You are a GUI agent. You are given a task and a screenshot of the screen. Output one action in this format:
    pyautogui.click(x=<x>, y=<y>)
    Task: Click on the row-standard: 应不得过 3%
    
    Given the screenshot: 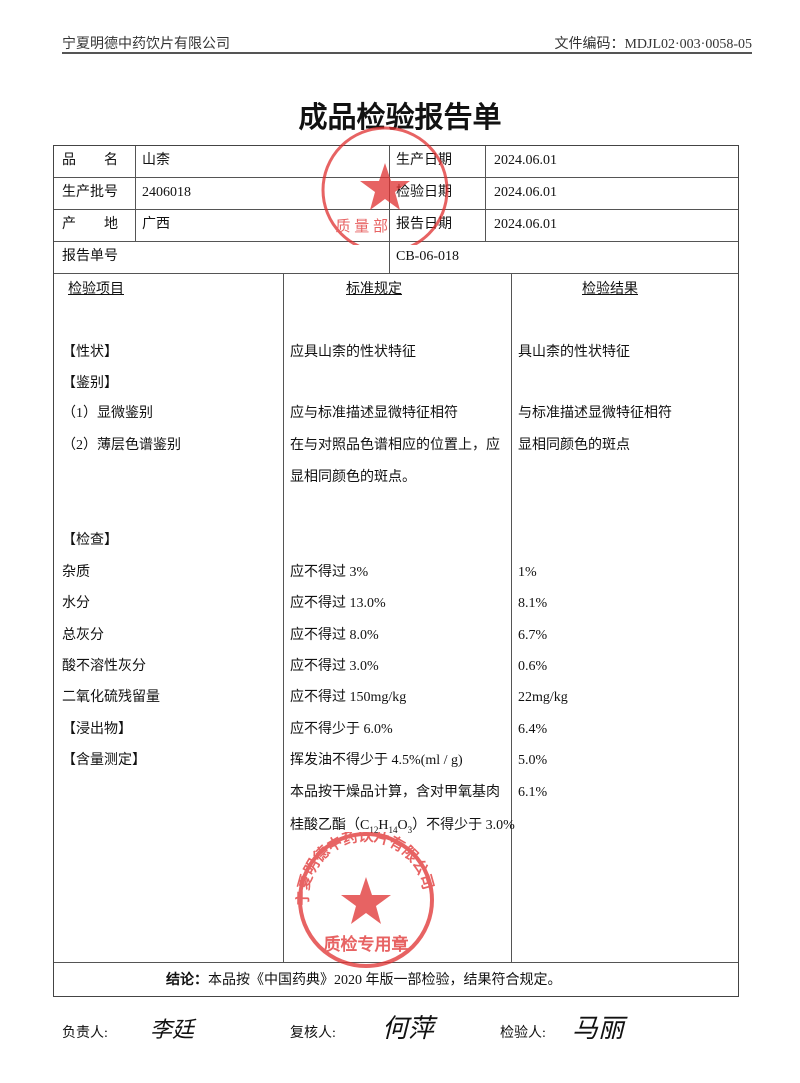 What is the action you would take?
    pyautogui.click(x=329, y=572)
    